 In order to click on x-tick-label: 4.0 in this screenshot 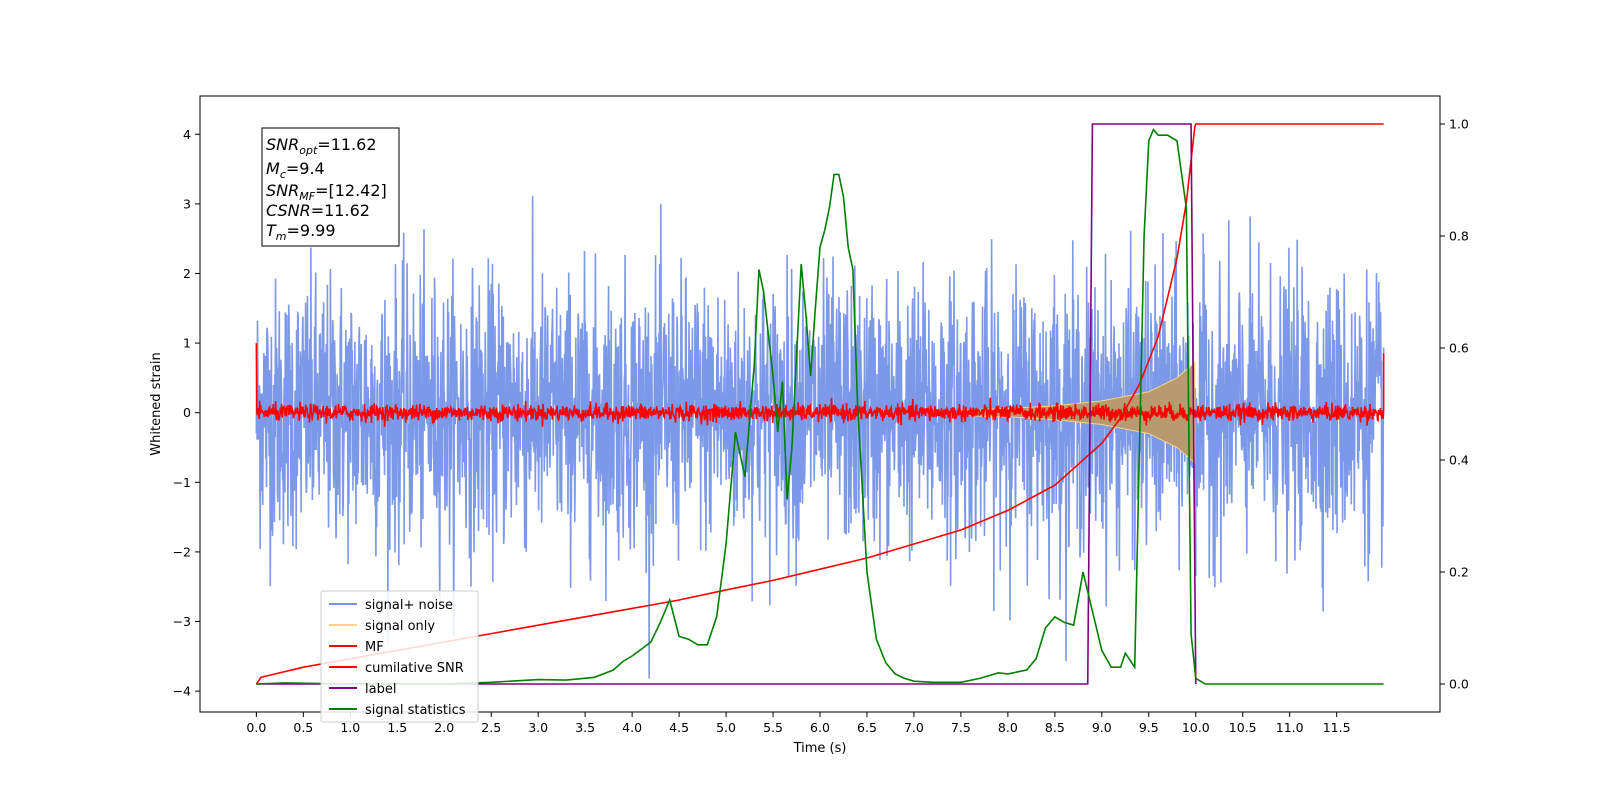, I will do `click(632, 727)`.